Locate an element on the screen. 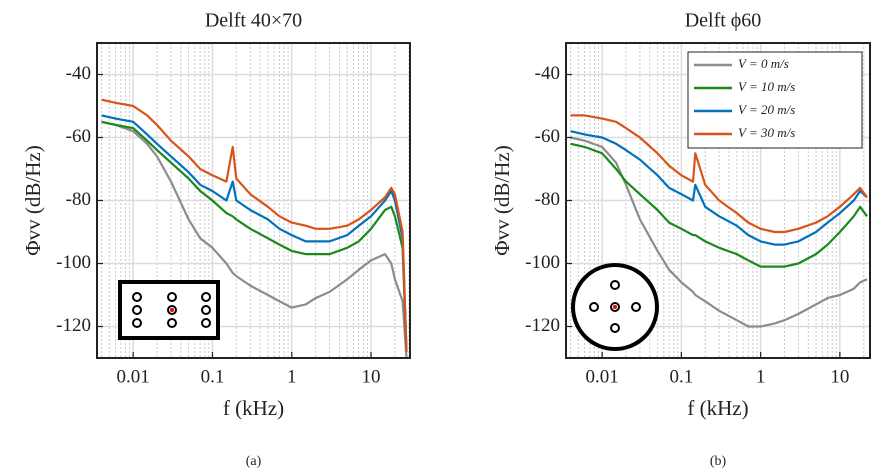 The width and height of the screenshot is (872, 473). legend-label: V = 0 m/s is located at coordinates (763, 63).